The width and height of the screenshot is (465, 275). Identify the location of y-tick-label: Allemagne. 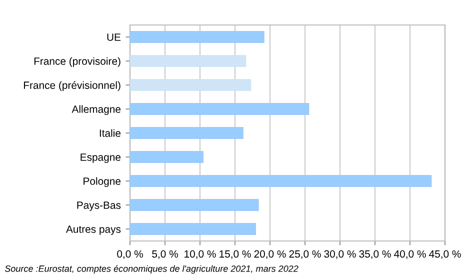
(96, 110).